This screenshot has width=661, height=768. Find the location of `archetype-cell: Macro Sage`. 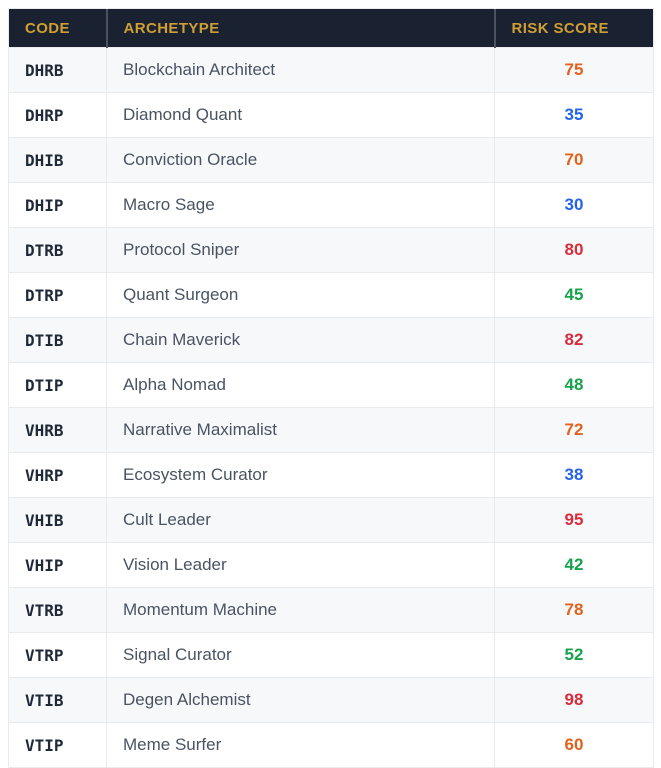

archetype-cell: Macro Sage is located at coordinates (300, 205).